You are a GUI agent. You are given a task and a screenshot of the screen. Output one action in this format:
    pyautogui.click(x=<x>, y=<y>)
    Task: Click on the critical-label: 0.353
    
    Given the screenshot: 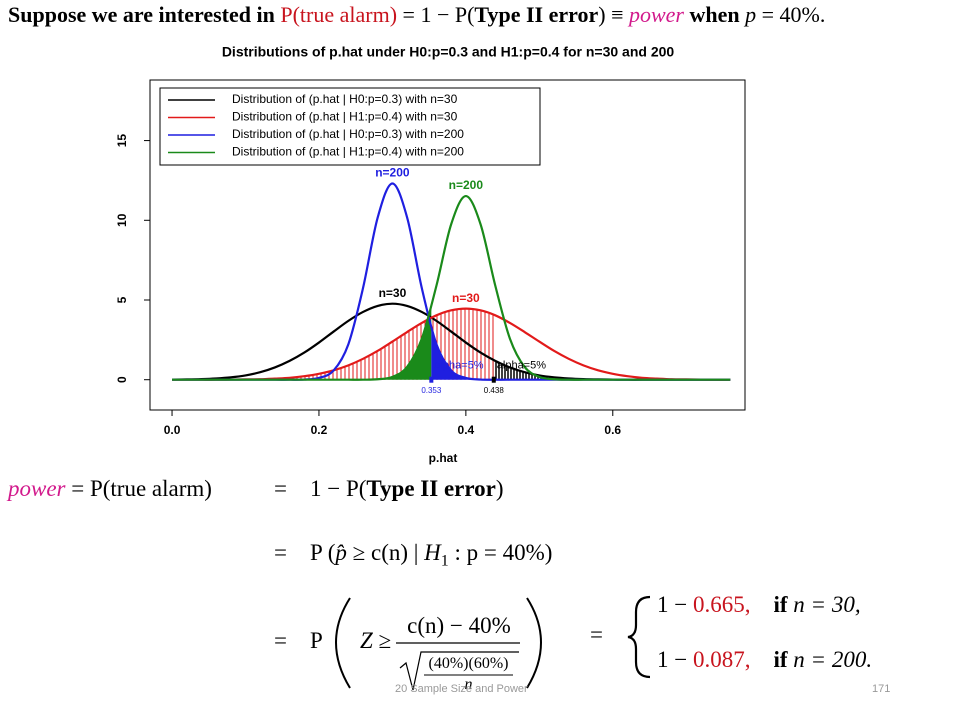 What is the action you would take?
    pyautogui.click(x=431, y=390)
    